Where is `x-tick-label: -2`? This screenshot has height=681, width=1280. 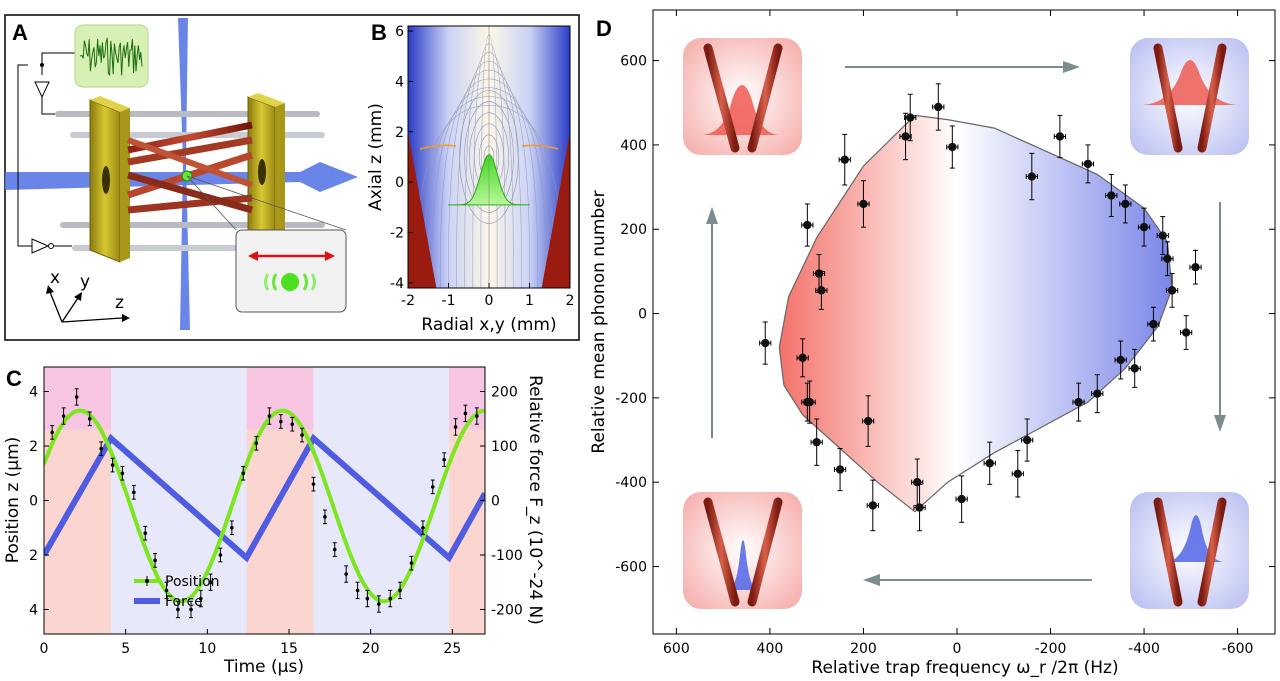 x-tick-label: -2 is located at coordinates (408, 301).